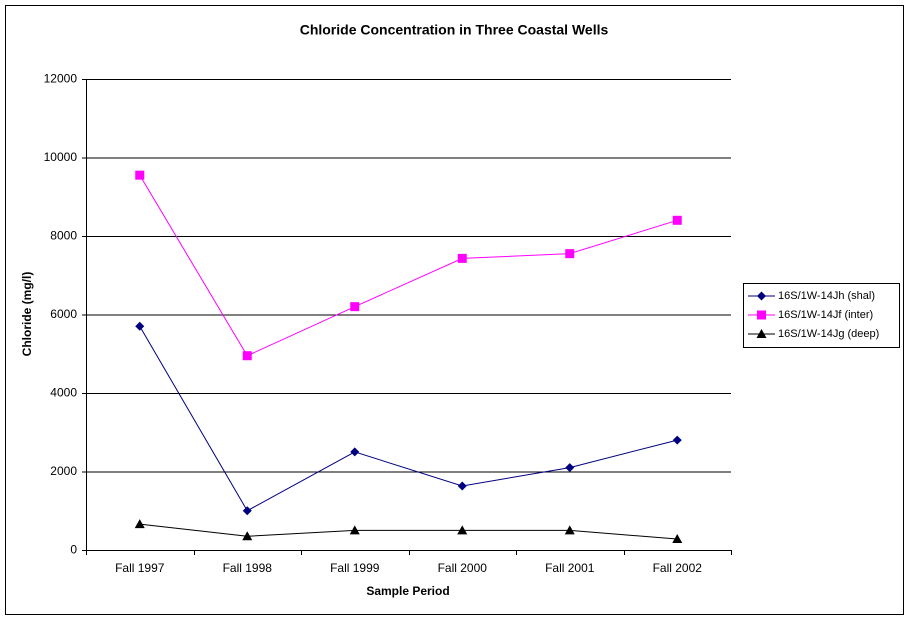  What do you see at coordinates (27, 314) in the screenshot?
I see `y-axis-title: Chloride (mg/l)` at bounding box center [27, 314].